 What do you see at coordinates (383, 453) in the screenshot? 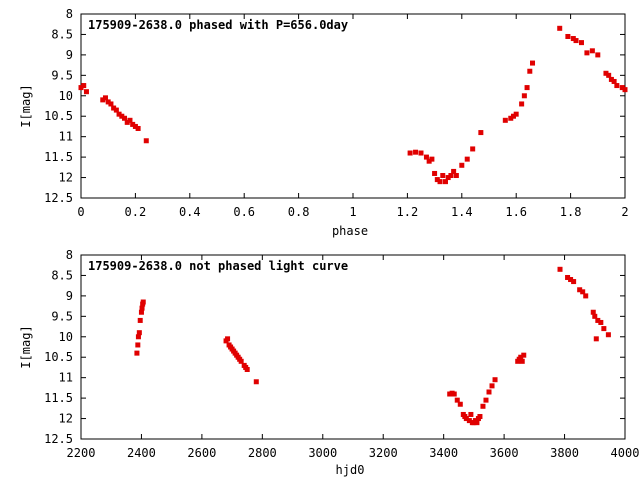
I see `x-tick-label: 3200` at bounding box center [383, 453].